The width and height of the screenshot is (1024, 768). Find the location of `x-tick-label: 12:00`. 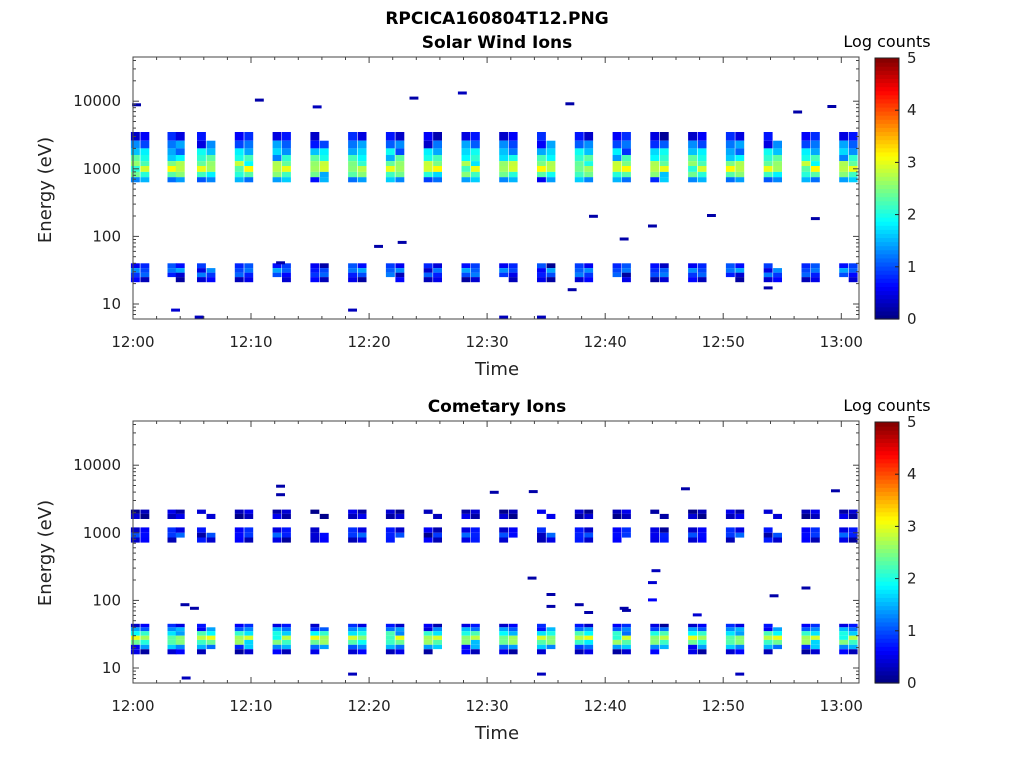

x-tick-label: 12:00 is located at coordinates (132, 342).